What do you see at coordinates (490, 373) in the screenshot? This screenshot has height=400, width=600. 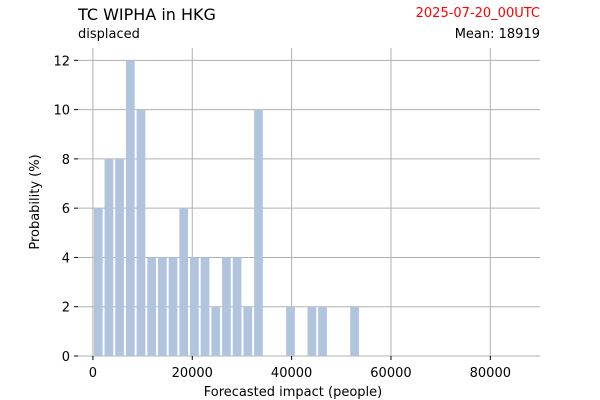 I see `x-tick-label: 80000` at bounding box center [490, 373].